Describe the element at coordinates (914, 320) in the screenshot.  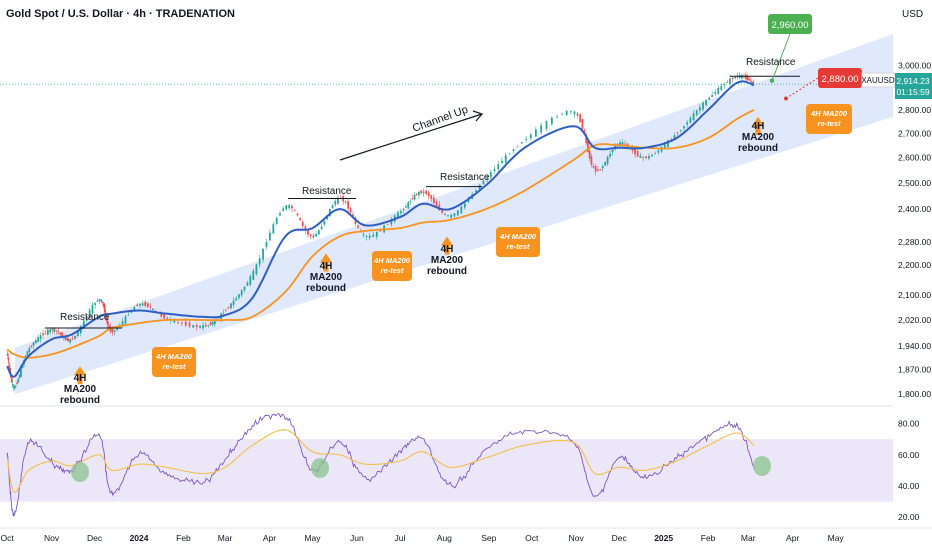
I see `price-tick-label: 2,020.00` at that location.